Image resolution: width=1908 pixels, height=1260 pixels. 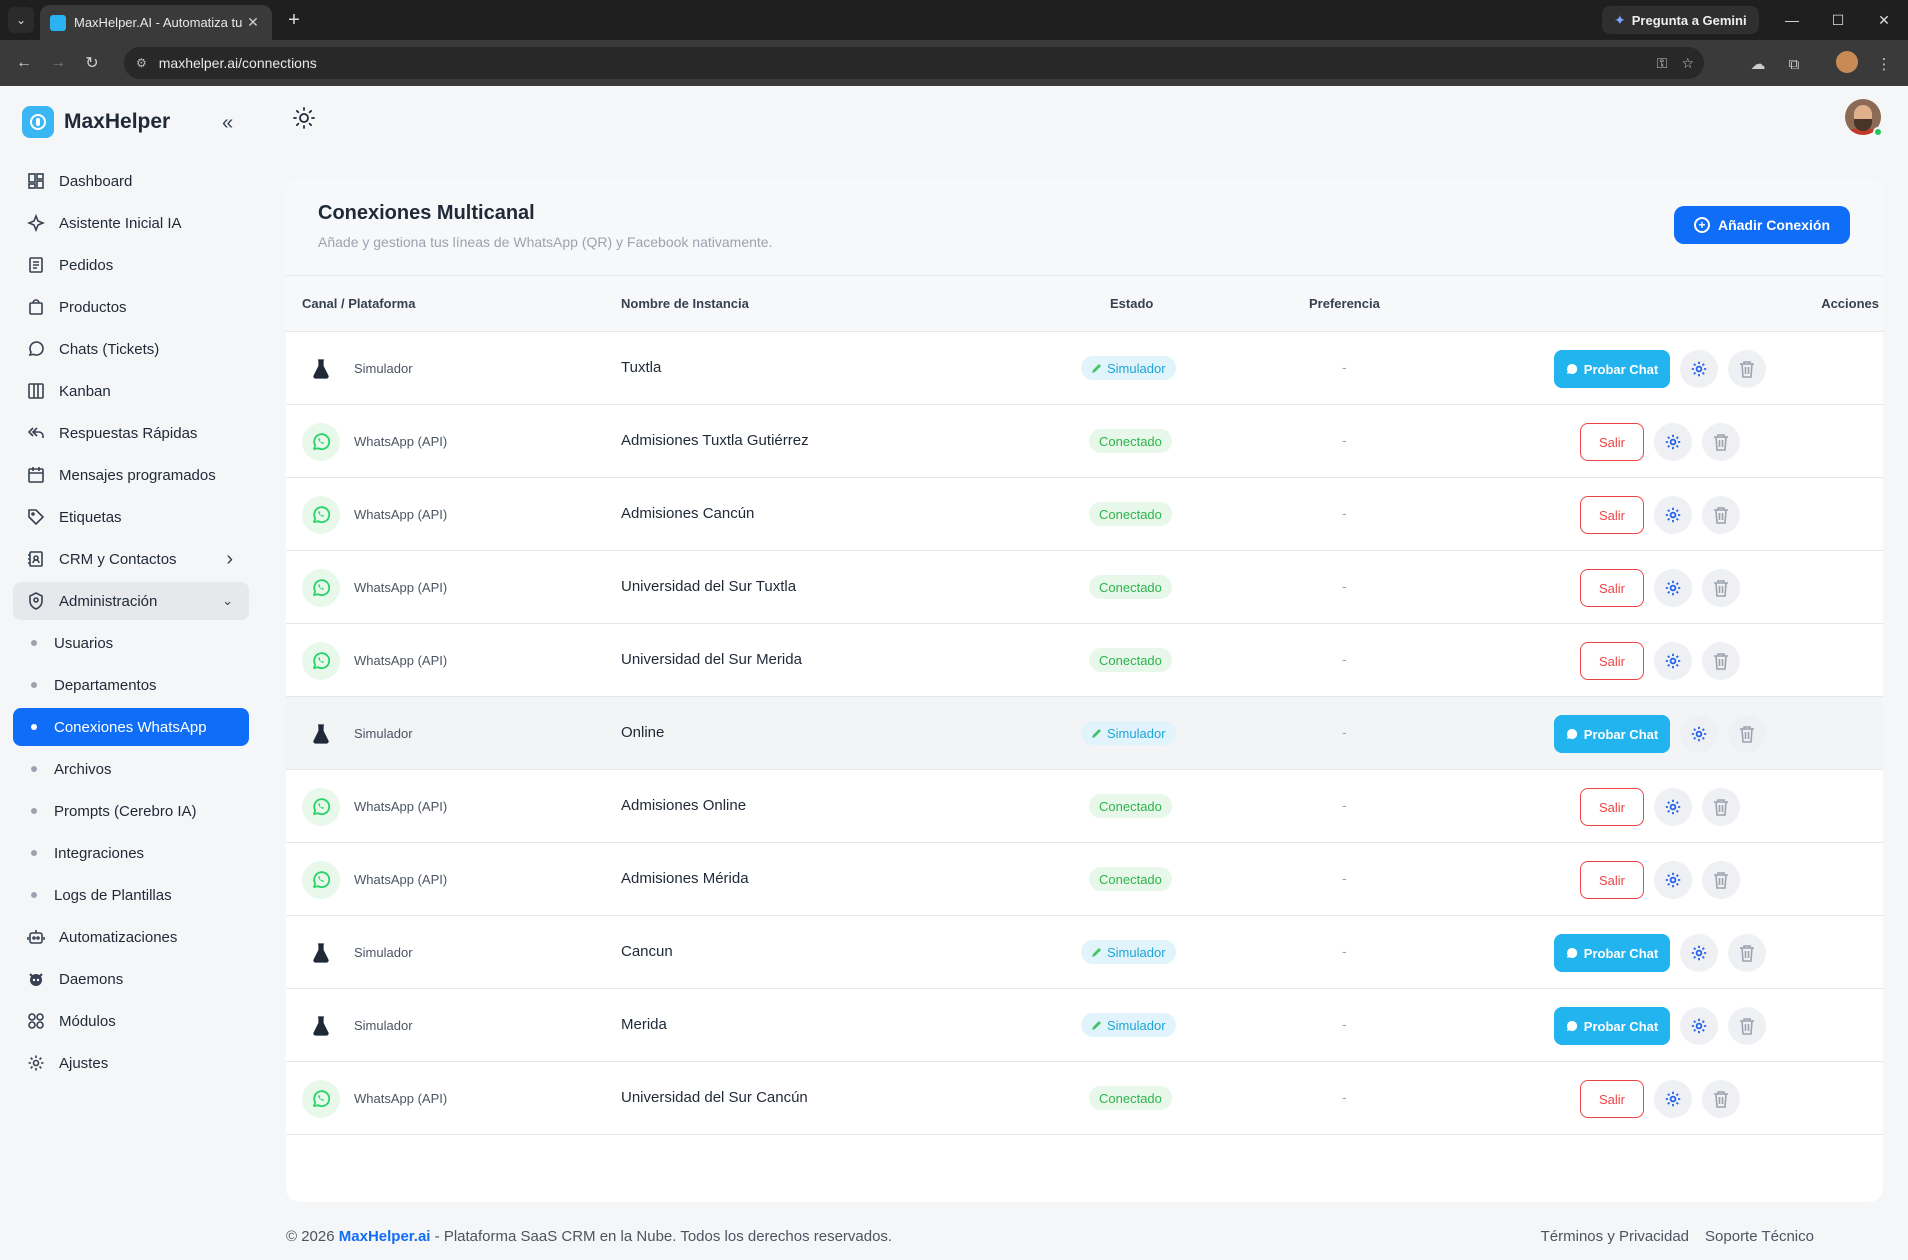 I want to click on probar-chat-label: Probar Chat, so click(x=1621, y=1026).